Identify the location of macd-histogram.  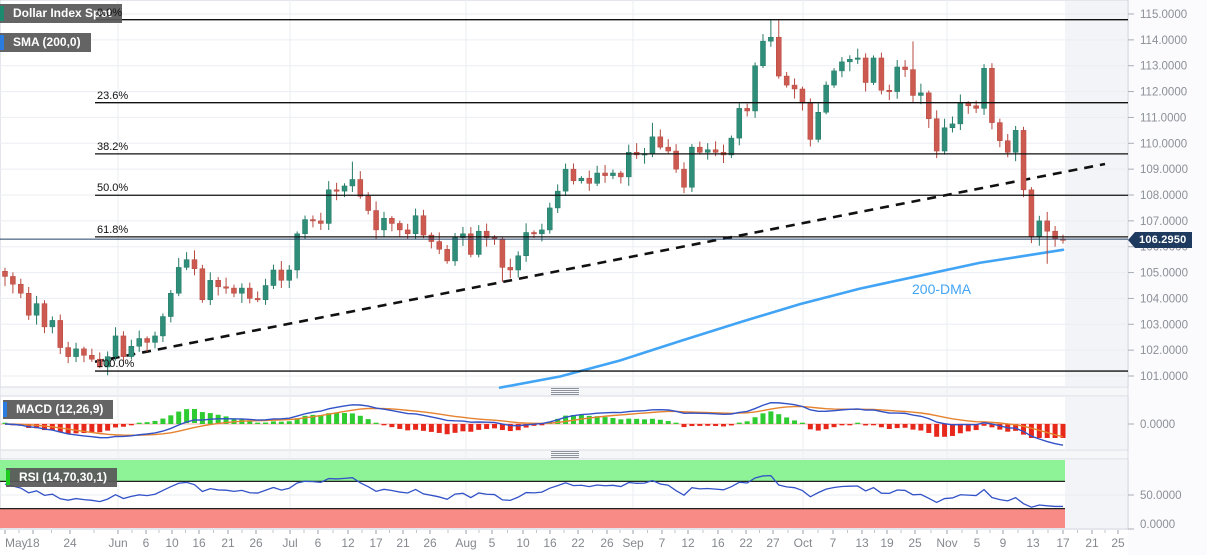
(534, 423).